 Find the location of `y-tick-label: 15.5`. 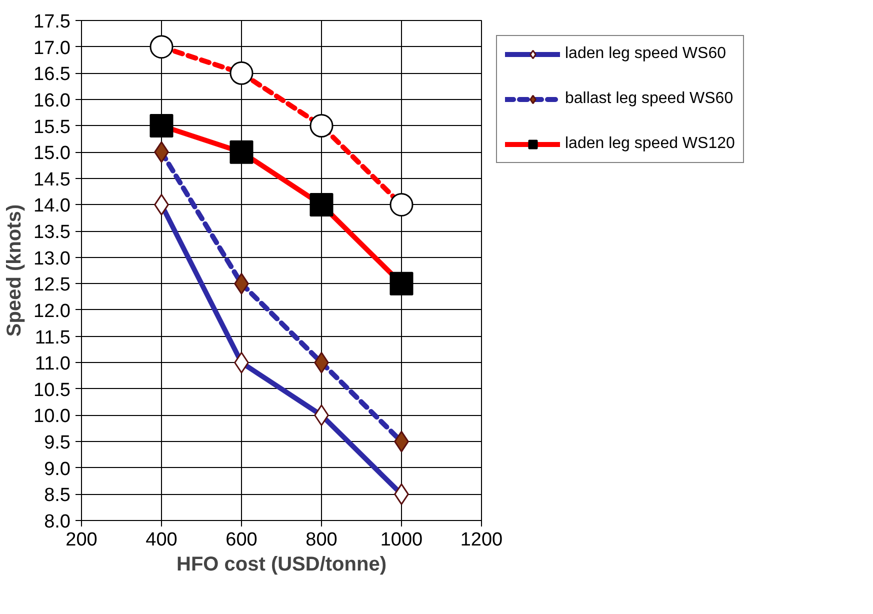

y-tick-label: 15.5 is located at coordinates (52, 127).